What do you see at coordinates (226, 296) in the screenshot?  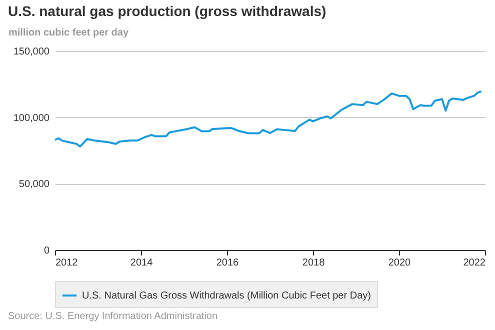 I see `legend-label: U.S. Natural Gas Gross Withdrawals (Million Cubic Feet per Day)` at bounding box center [226, 296].